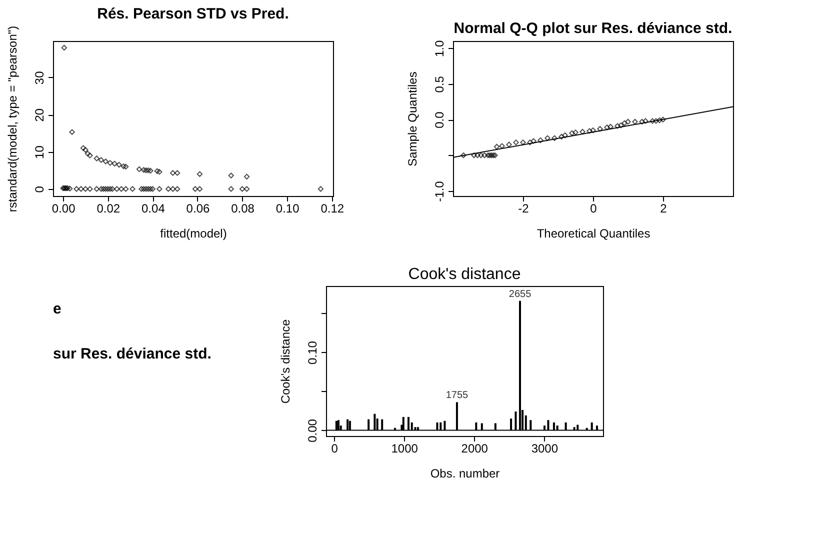 The width and height of the screenshot is (817, 557). I want to click on y-tick-label: 10, so click(39, 152).